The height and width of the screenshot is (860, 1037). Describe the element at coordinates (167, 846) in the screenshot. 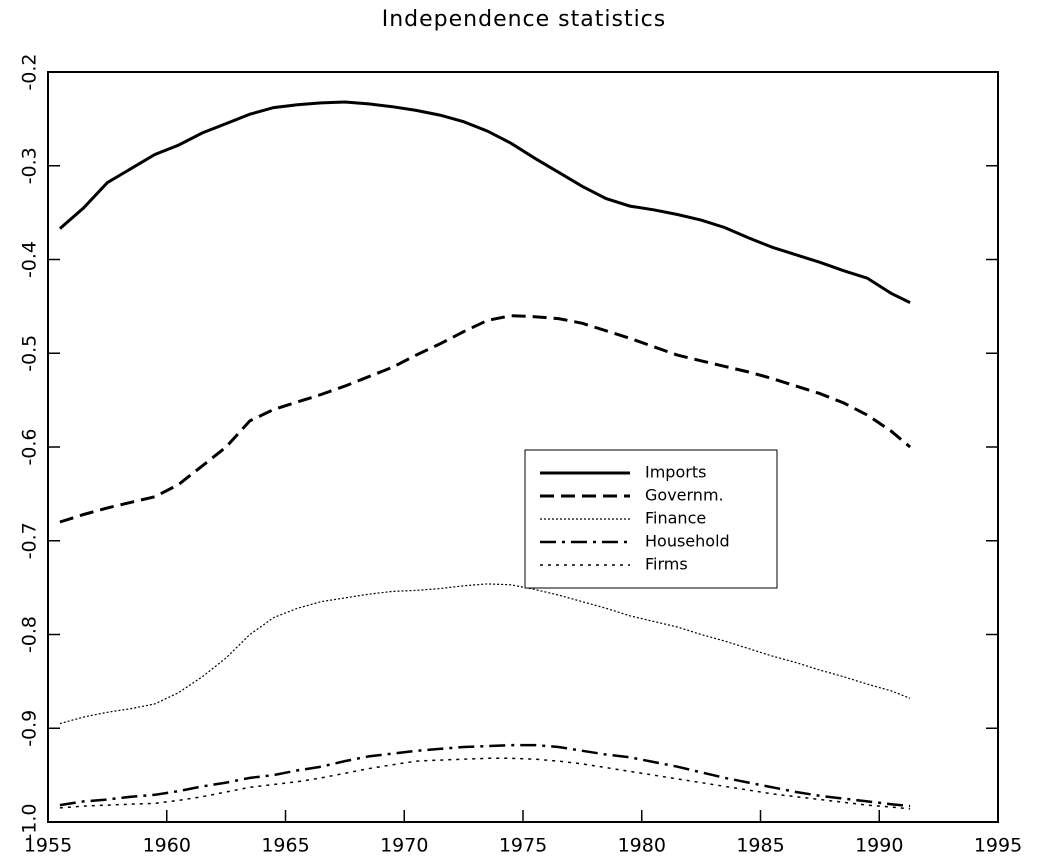

I see `x-tick-label: 1960` at that location.